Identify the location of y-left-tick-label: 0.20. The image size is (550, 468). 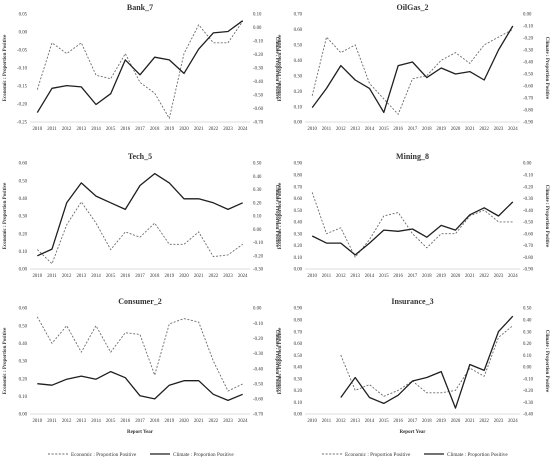
(298, 92).